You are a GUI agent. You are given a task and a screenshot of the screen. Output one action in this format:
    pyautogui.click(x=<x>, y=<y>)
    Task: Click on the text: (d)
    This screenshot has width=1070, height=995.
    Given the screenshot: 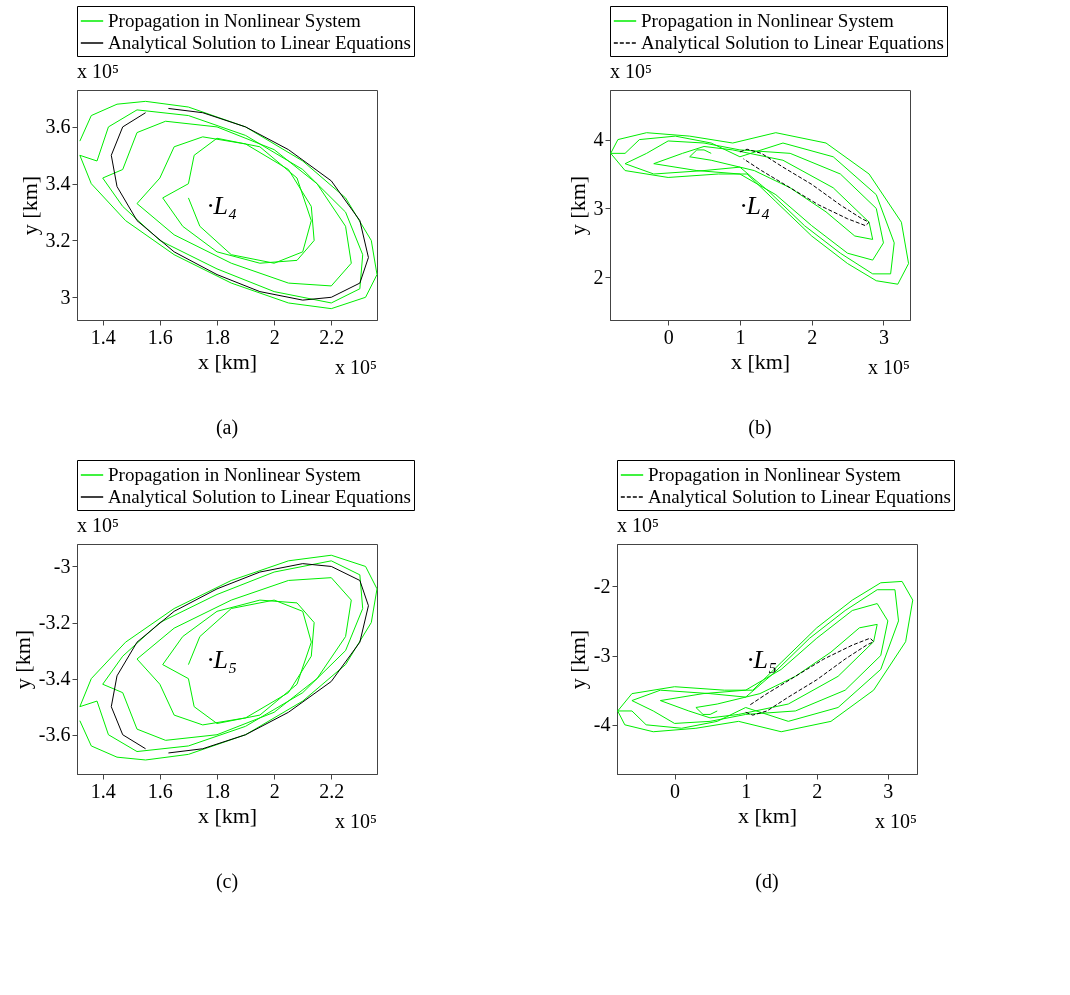 What is the action you would take?
    pyautogui.click(x=767, y=881)
    